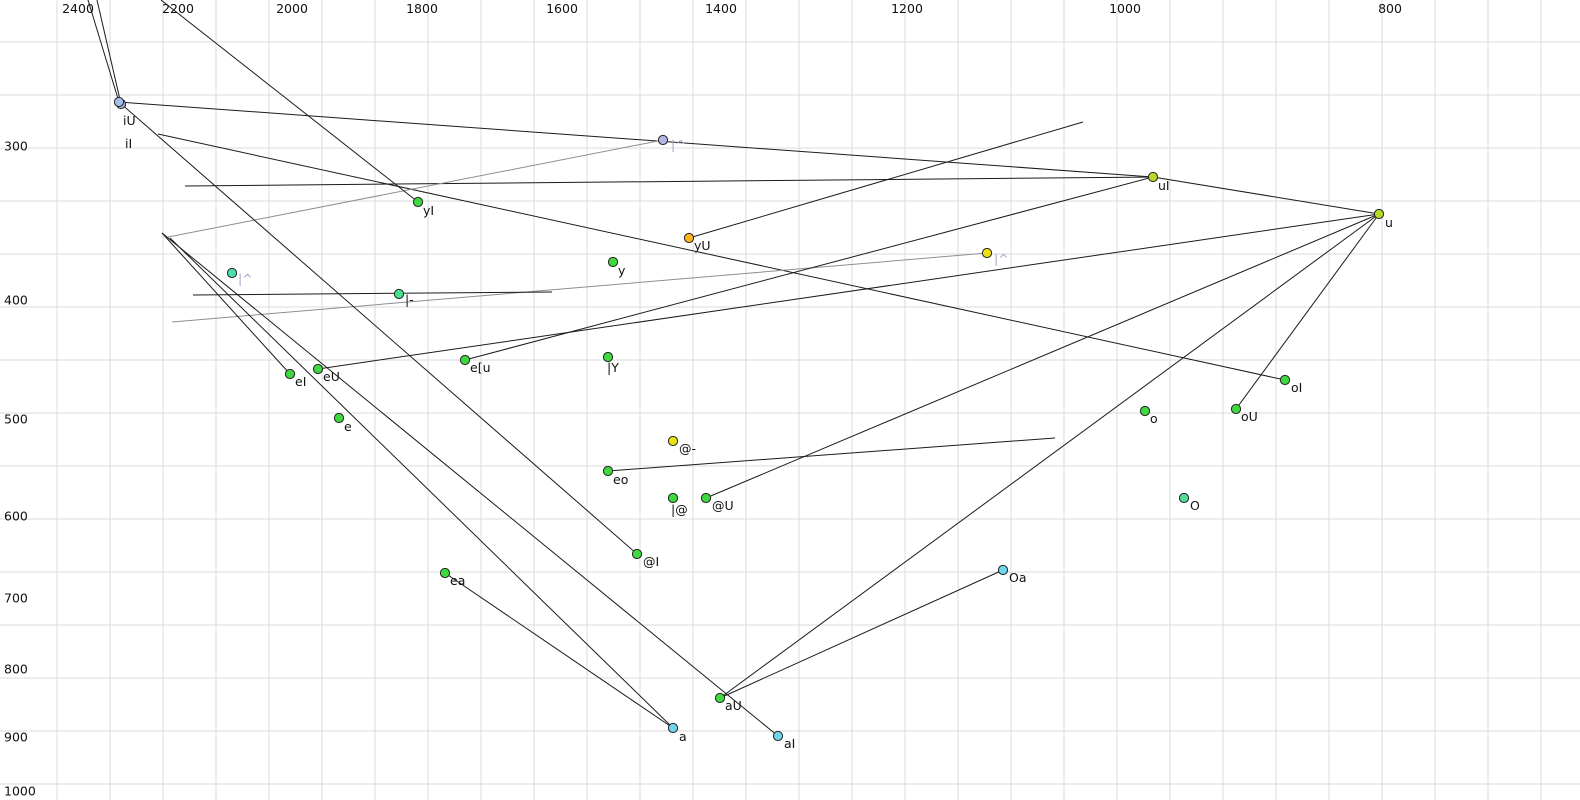 This screenshot has height=800, width=1580. Describe the element at coordinates (339, 418) in the screenshot. I see `point-e` at that location.